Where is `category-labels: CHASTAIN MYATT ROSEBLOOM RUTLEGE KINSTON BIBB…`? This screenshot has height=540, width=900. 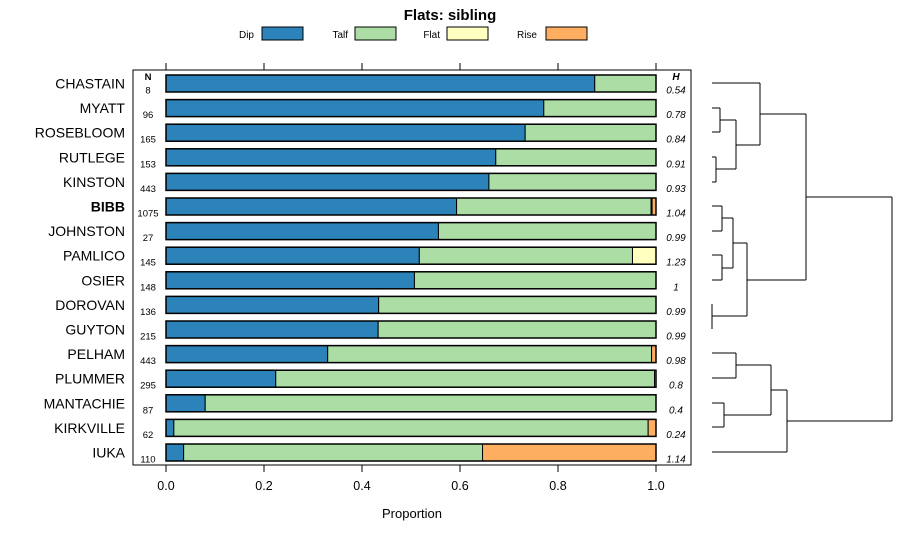 category-labels: CHASTAIN MYATT ROSEBLOOM RUTLEGE KINSTON BIBB… is located at coordinates (80, 268).